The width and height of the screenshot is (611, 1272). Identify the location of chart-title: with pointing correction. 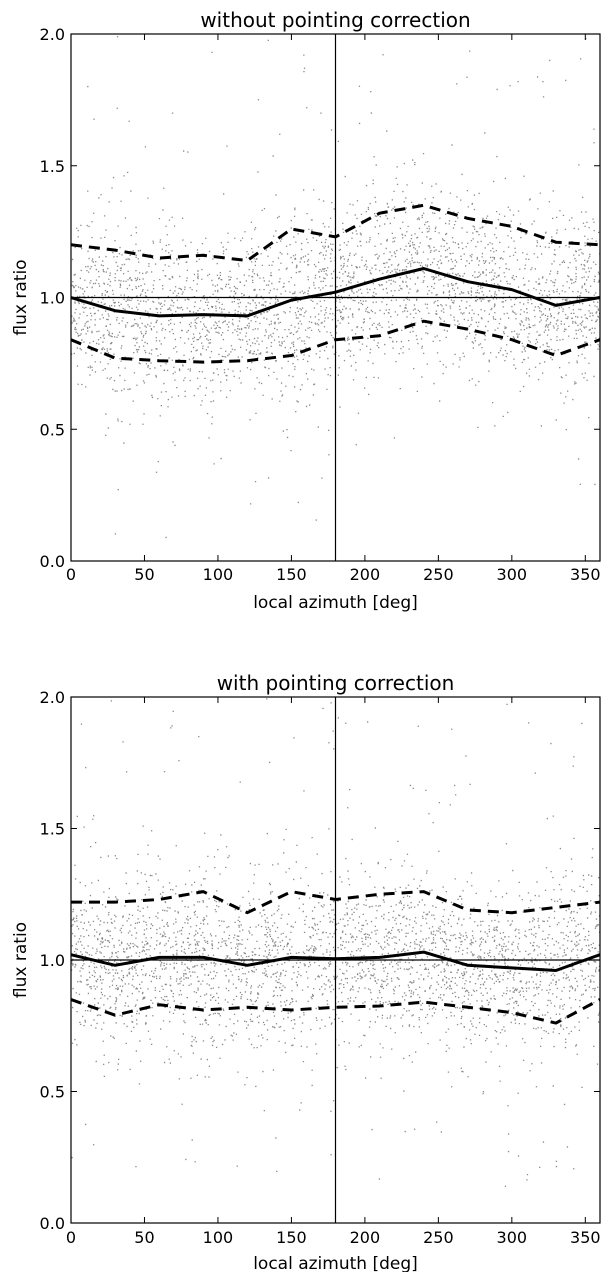
(336, 683).